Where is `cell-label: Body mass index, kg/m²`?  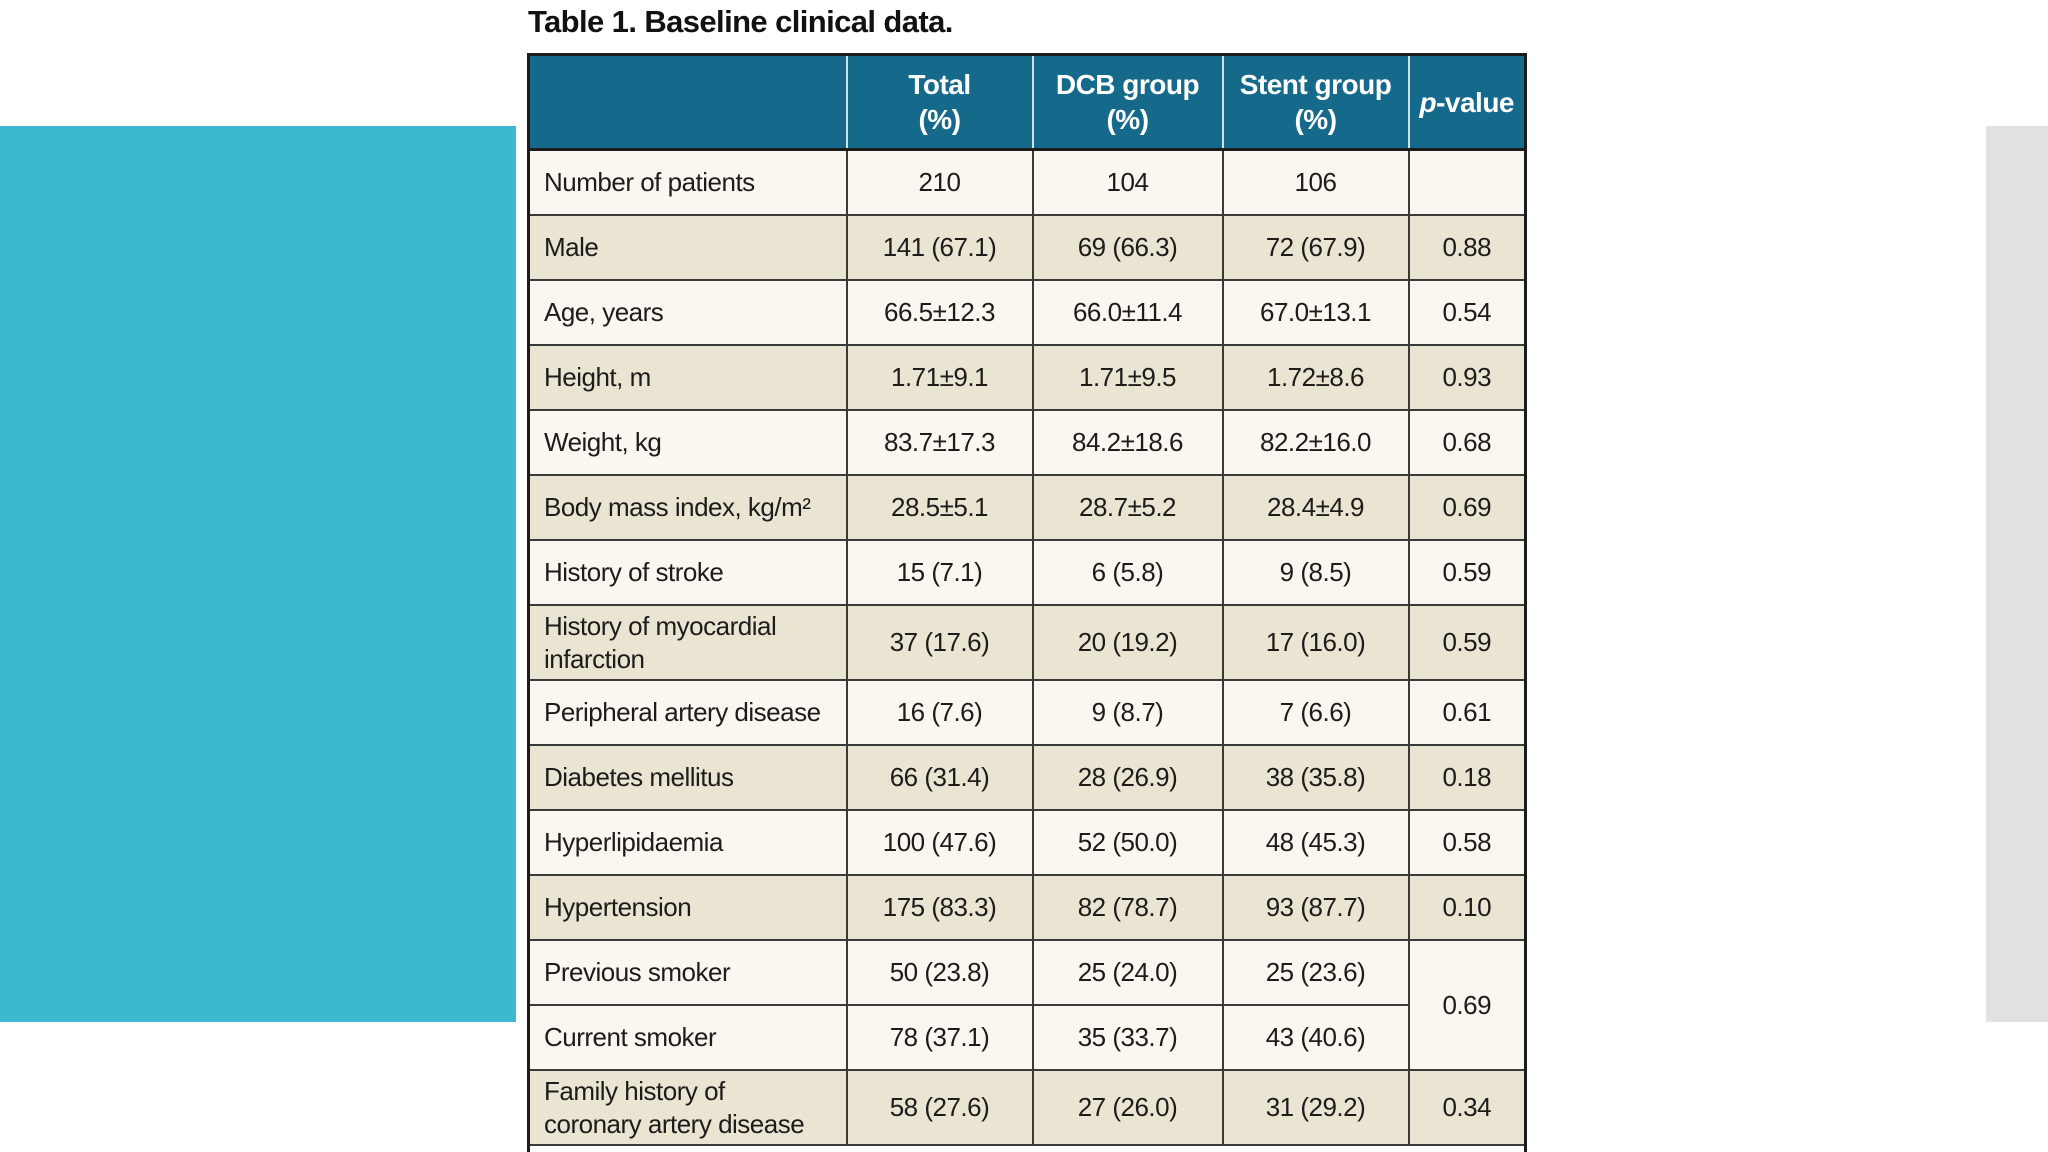 cell-label: Body mass index, kg/m² is located at coordinates (687, 507).